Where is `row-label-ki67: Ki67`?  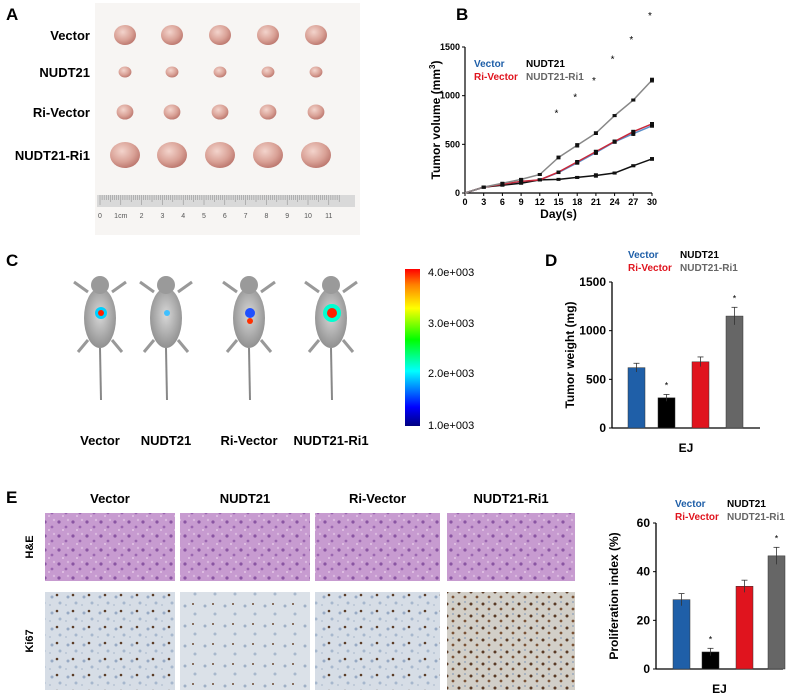
row-label-ki67: Ki67 is located at coordinates (30, 640).